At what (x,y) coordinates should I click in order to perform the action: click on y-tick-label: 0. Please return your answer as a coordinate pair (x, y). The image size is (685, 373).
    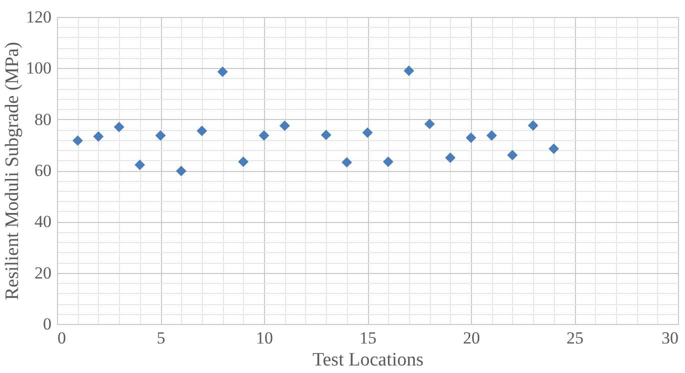
    Looking at the image, I should click on (47, 324).